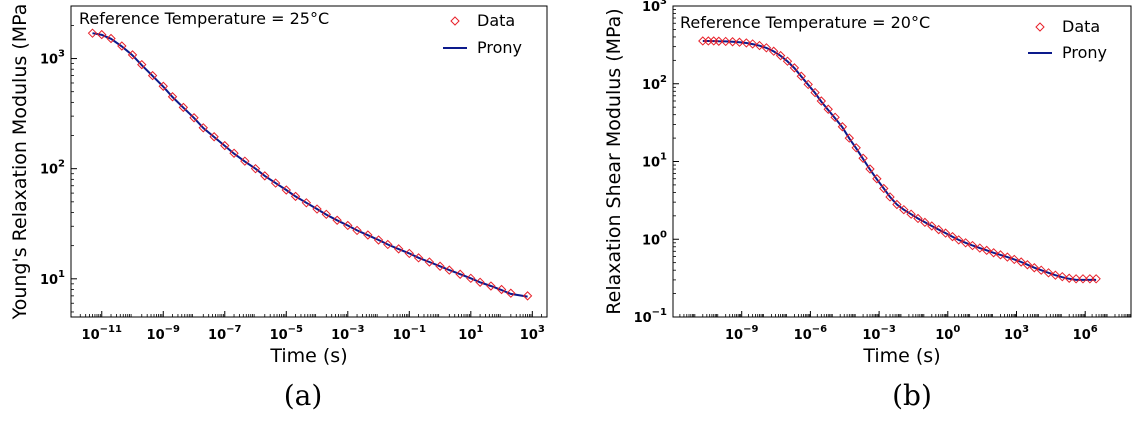  I want to click on y-tick-label: 10¹, so click(52, 278).